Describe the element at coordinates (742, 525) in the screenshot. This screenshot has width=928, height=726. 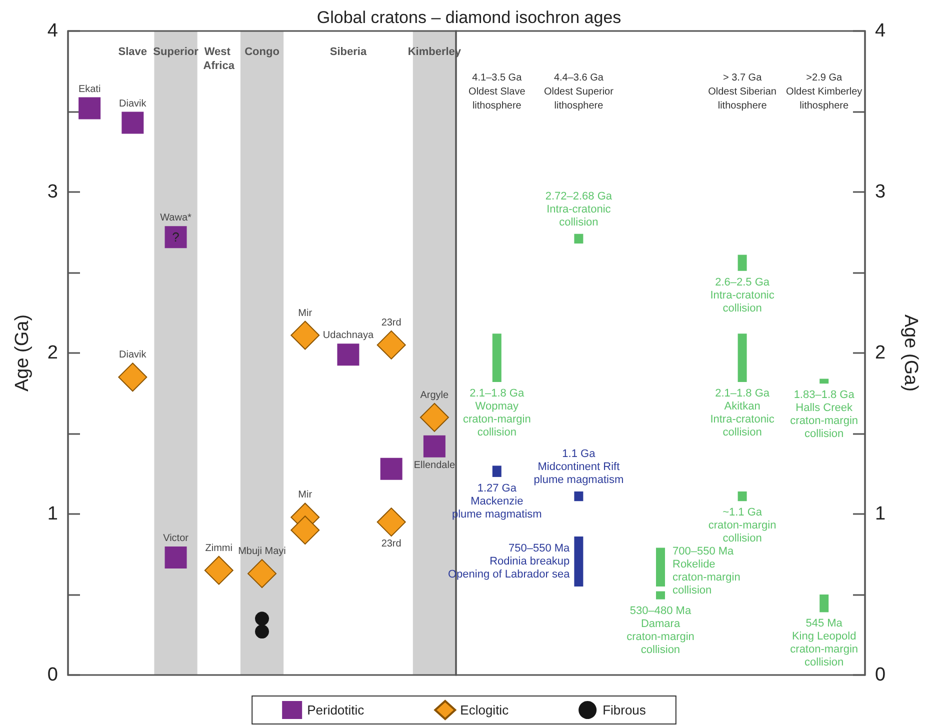
I see `annotation: ~1.1 Ga craton-margin collision` at that location.